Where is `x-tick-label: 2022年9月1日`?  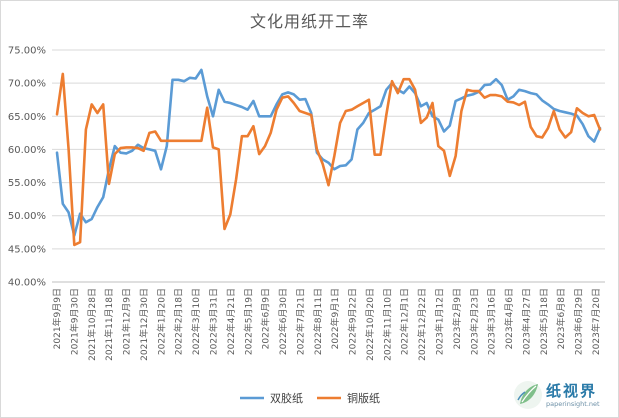
x-tick-label: 2022年9月1日 is located at coordinates (335, 318).